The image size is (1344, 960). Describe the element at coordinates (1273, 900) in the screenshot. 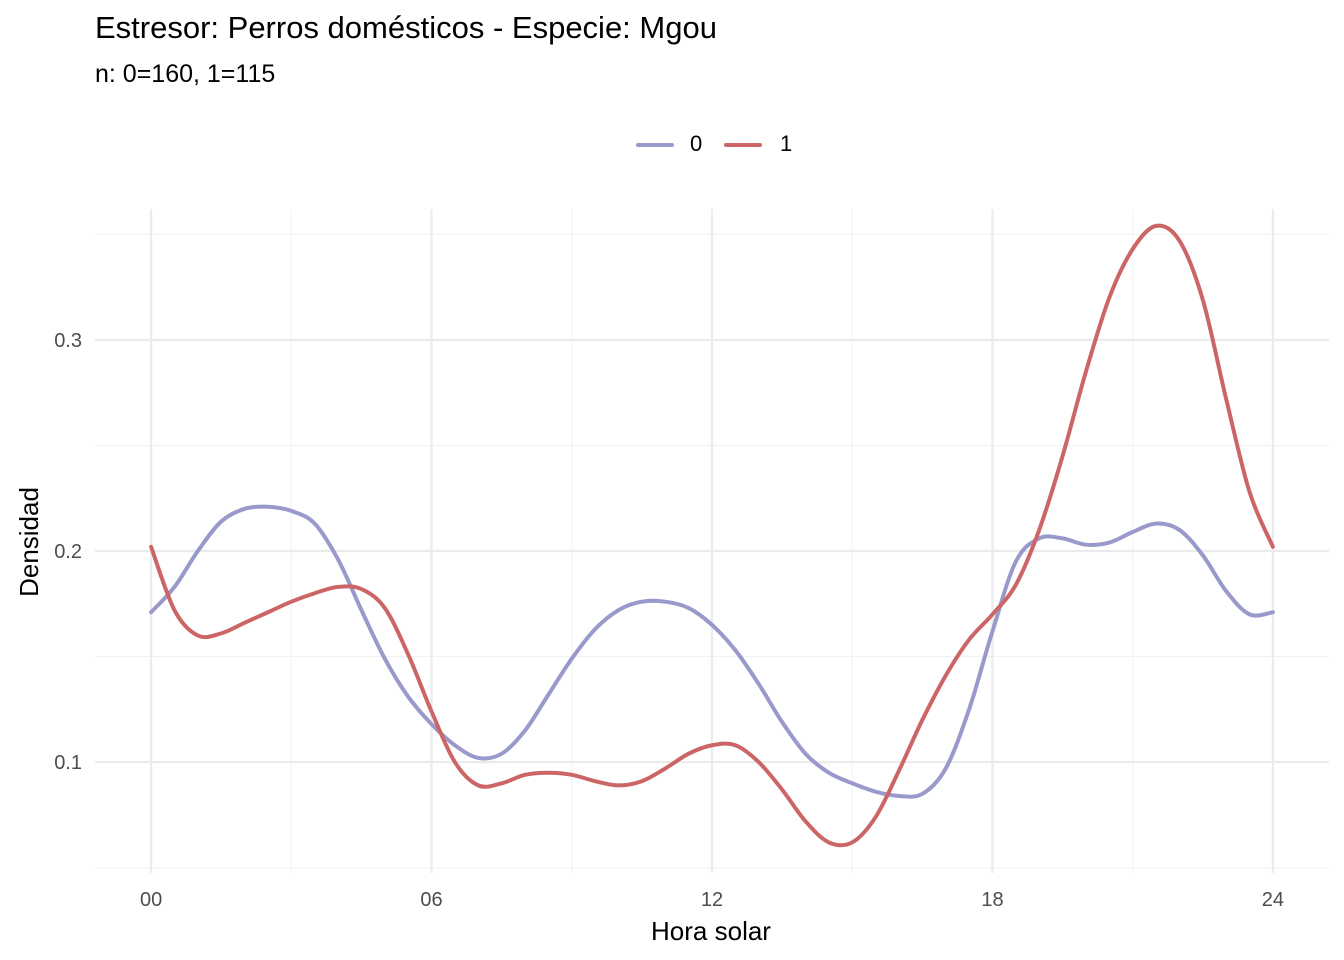

I see `x-tick-label: 24` at that location.